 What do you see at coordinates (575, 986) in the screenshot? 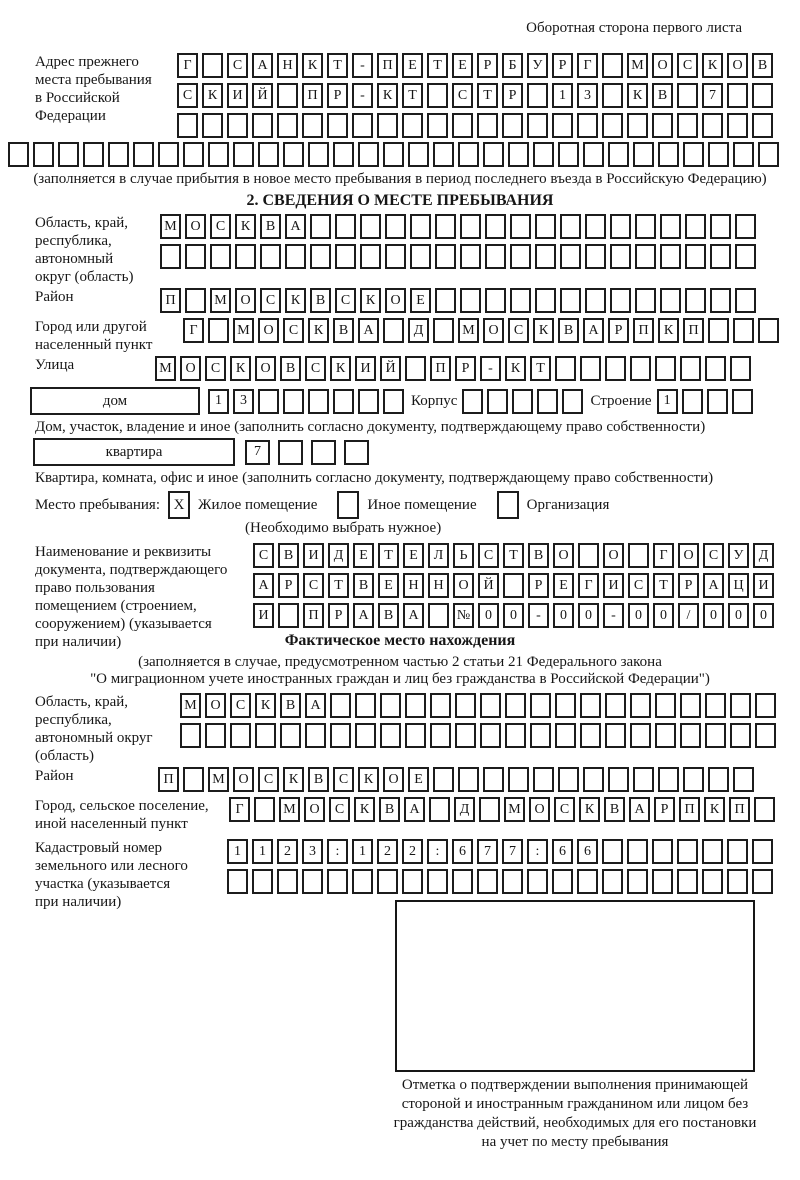
I see `stamp-box` at bounding box center [575, 986].